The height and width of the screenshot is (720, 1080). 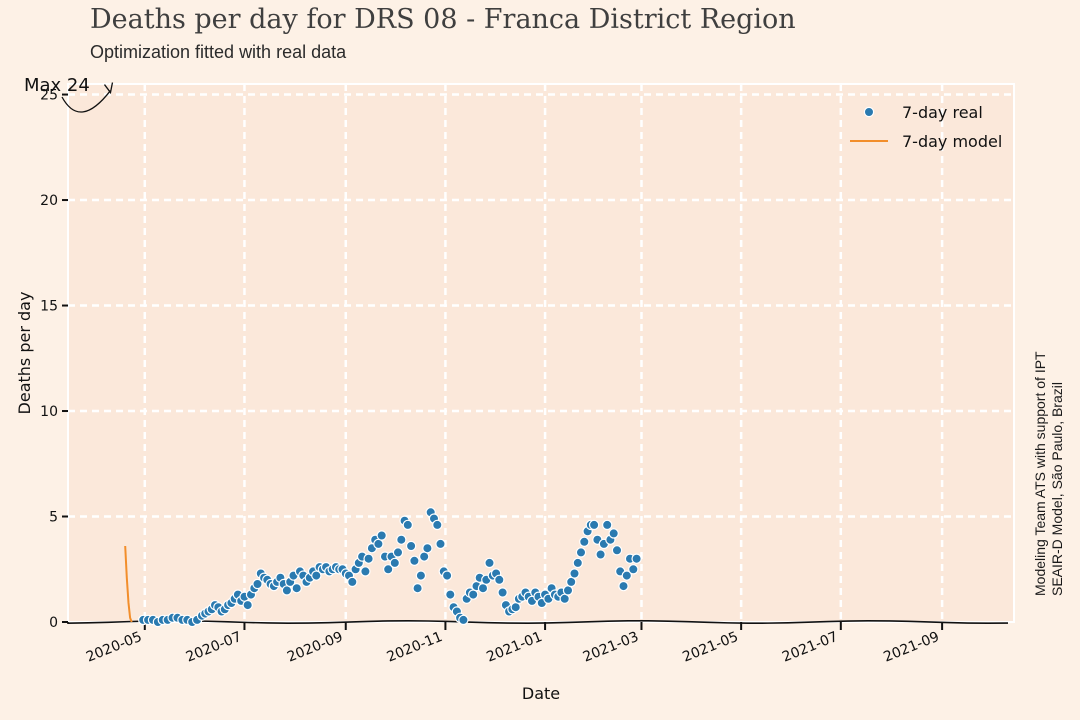 What do you see at coordinates (214, 647) in the screenshot?
I see `x-tick-label: 2020-07` at bounding box center [214, 647].